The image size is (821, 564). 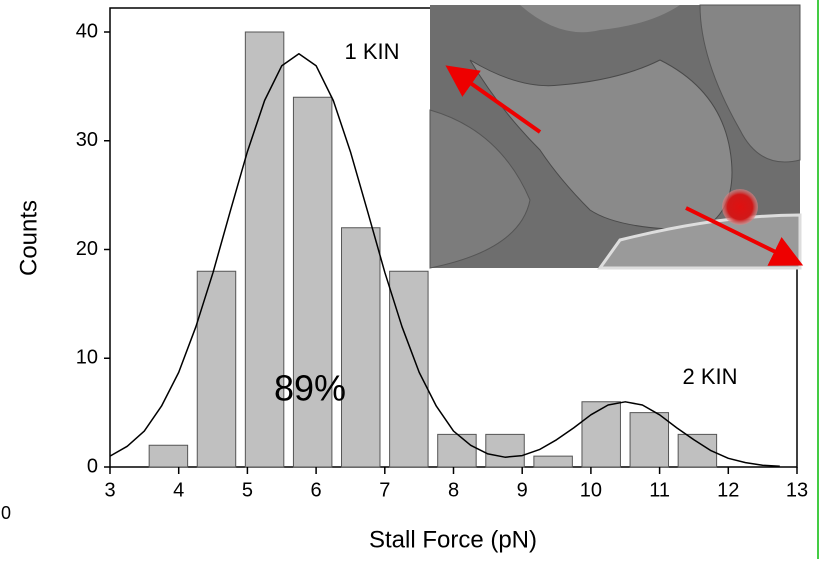 What do you see at coordinates (591, 490) in the screenshot?
I see `x-tick-label: 10` at bounding box center [591, 490].